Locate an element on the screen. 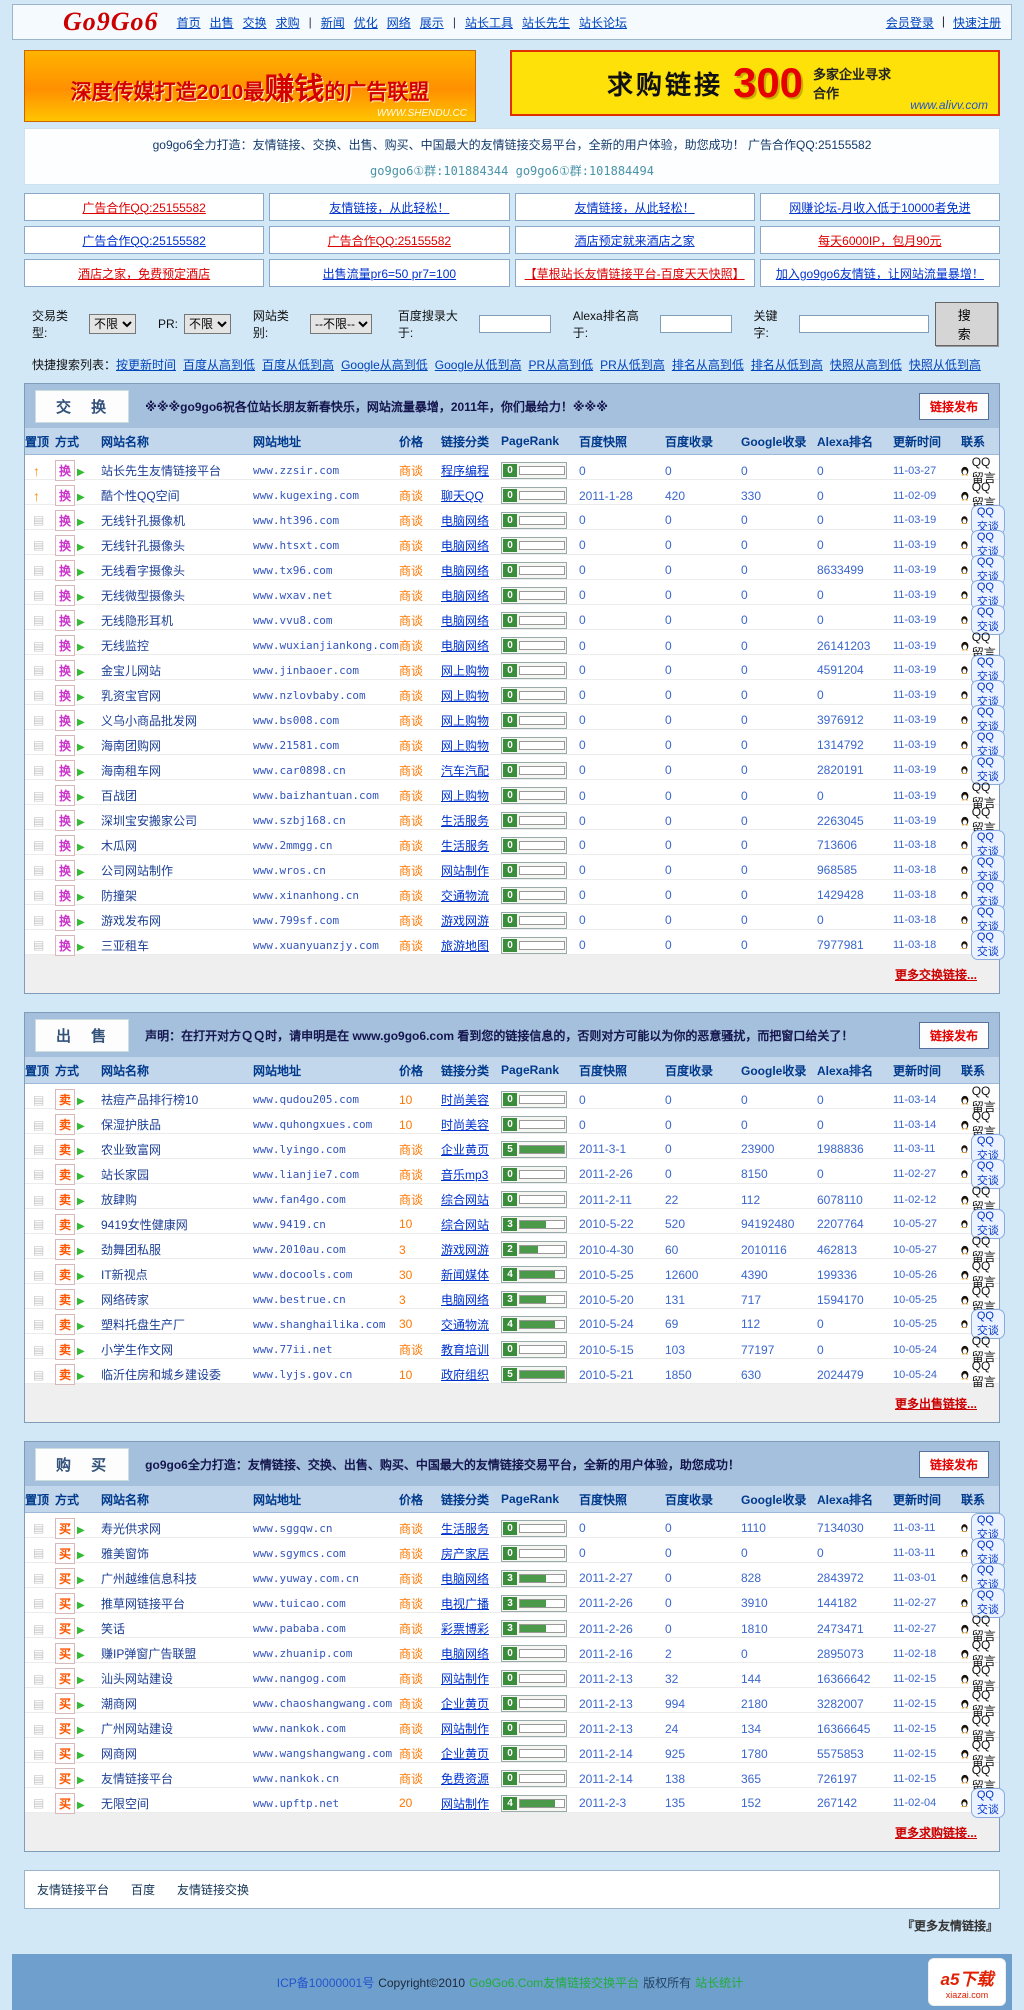 This screenshot has width=1024, height=2010. site-name-link: 放肆购 is located at coordinates (119, 1200).